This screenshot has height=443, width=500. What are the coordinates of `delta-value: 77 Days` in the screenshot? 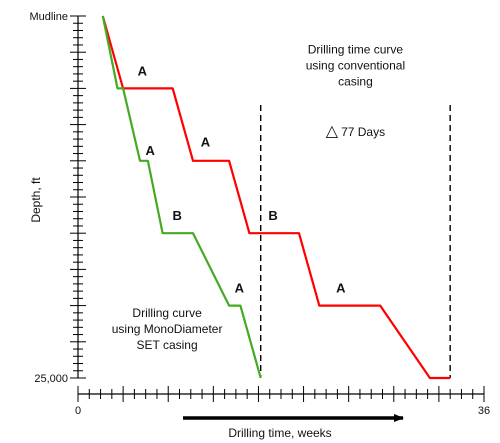 It's located at (363, 132).